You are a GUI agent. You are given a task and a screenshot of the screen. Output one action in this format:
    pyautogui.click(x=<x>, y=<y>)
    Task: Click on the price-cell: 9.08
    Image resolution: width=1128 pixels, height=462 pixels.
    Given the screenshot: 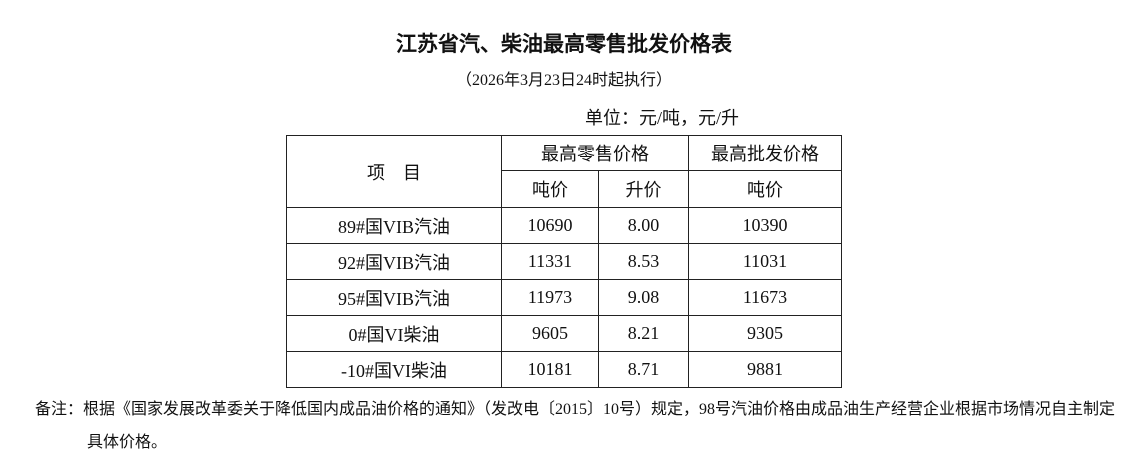 What is the action you would take?
    pyautogui.click(x=643, y=297)
    